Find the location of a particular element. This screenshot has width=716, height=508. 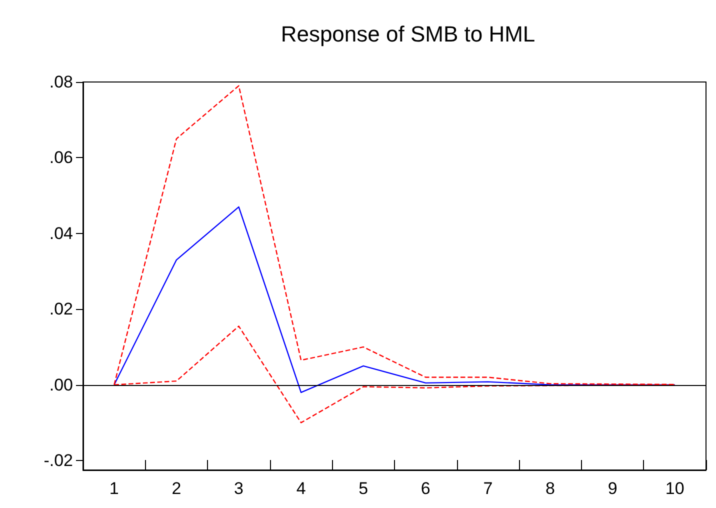

x-tick-label: 10 is located at coordinates (674, 488).